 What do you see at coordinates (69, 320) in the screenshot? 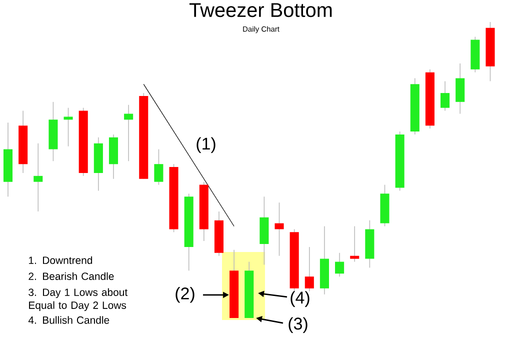
I see `annotation: 4. Bullish Candle` at bounding box center [69, 320].